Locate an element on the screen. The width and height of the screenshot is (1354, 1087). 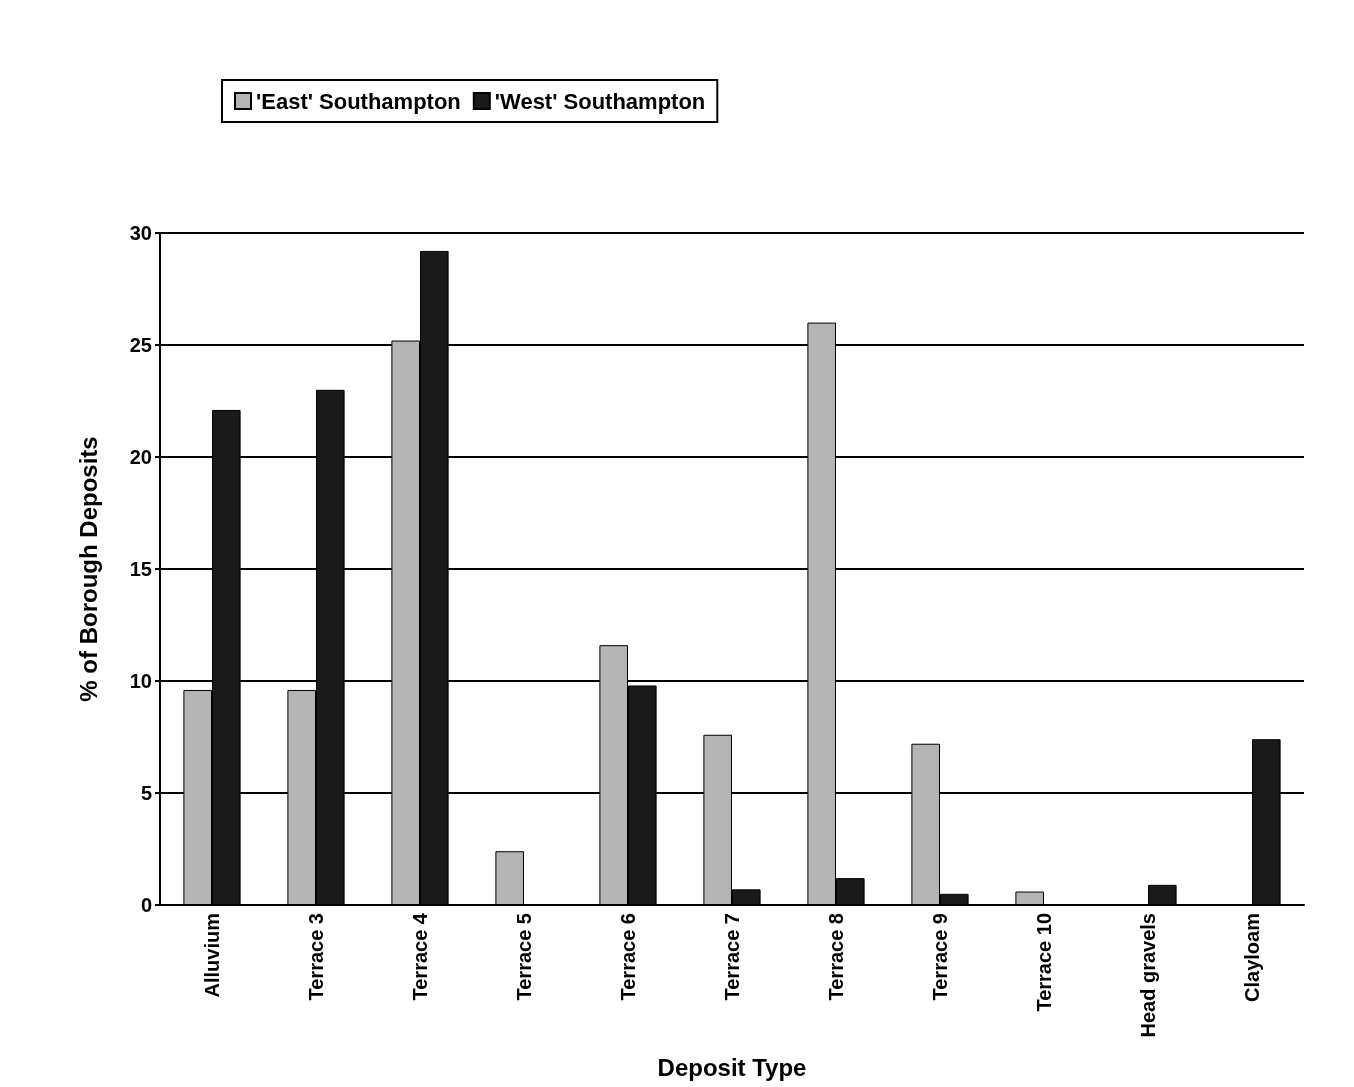
x-tick-label: Terrace 6 is located at coordinates (628, 957).